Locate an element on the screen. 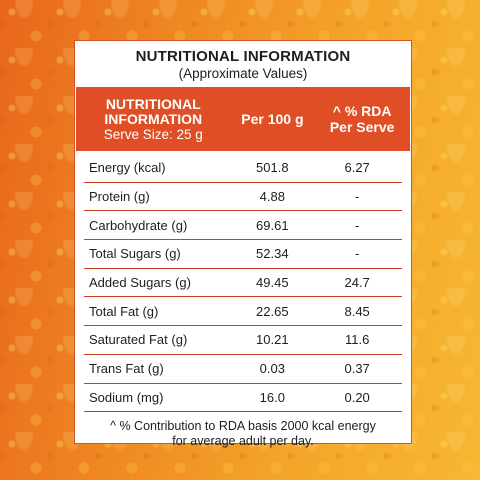 The image size is (480, 480). nutrient-rda: 11.6 is located at coordinates (357, 340).